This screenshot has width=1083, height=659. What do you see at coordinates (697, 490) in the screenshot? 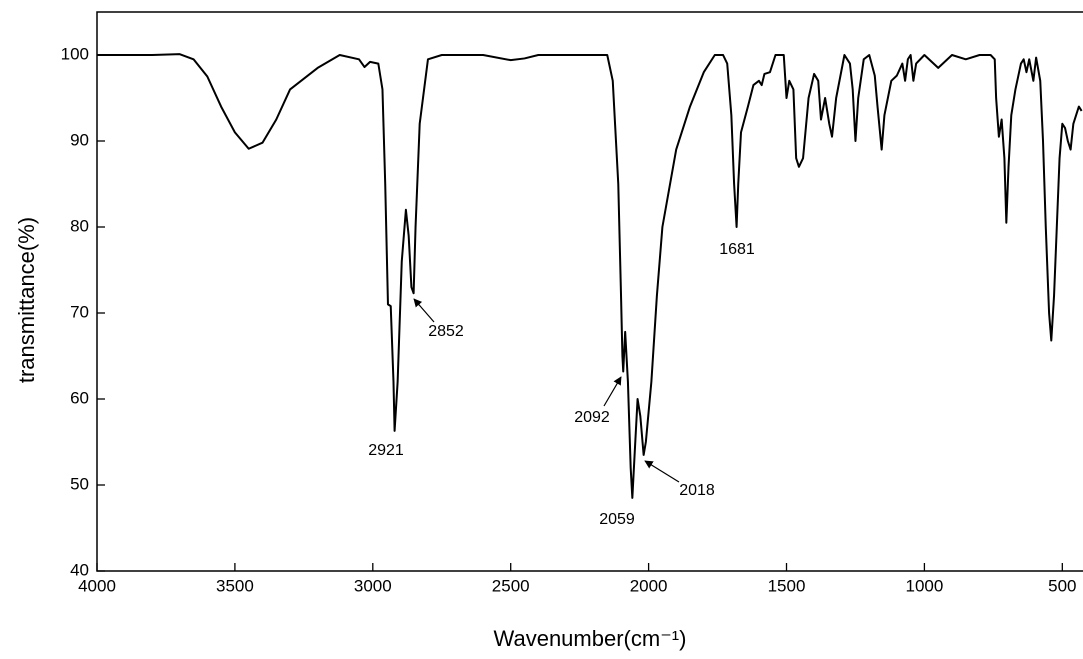
I see `peak-annotation: 2018` at bounding box center [697, 490].